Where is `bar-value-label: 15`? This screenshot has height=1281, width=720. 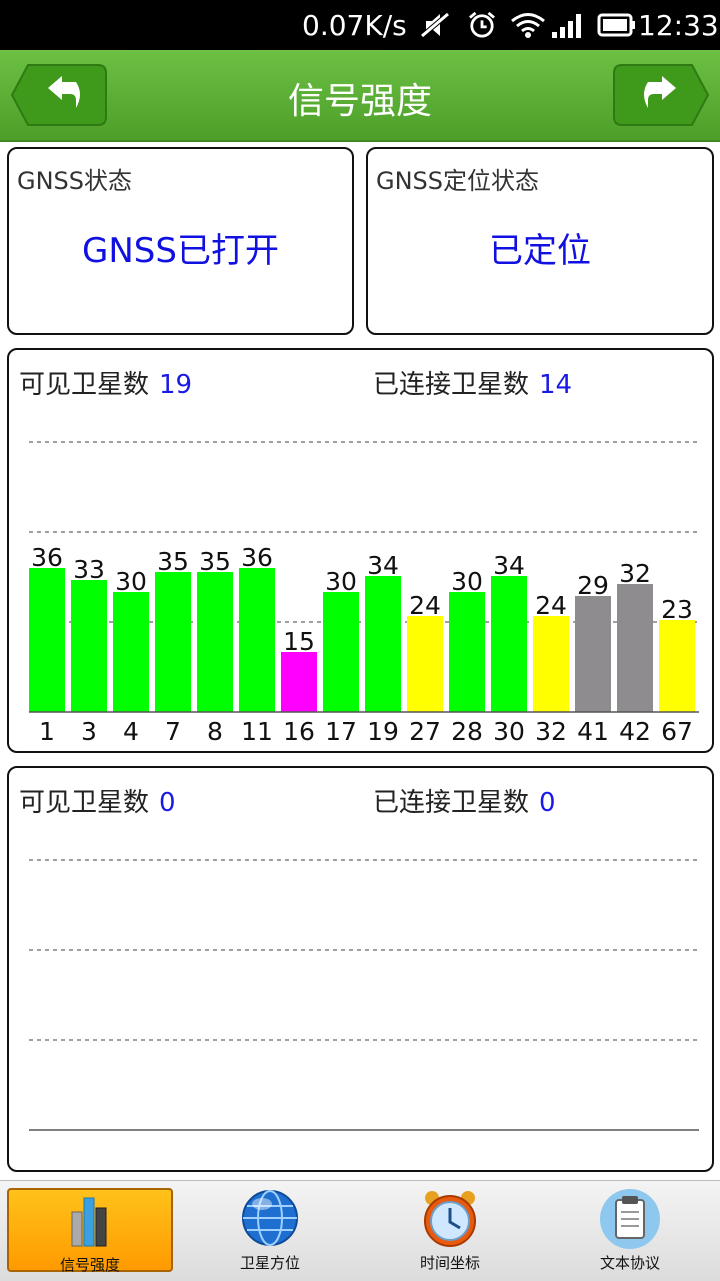 bar-value-label: 15 is located at coordinates (299, 641).